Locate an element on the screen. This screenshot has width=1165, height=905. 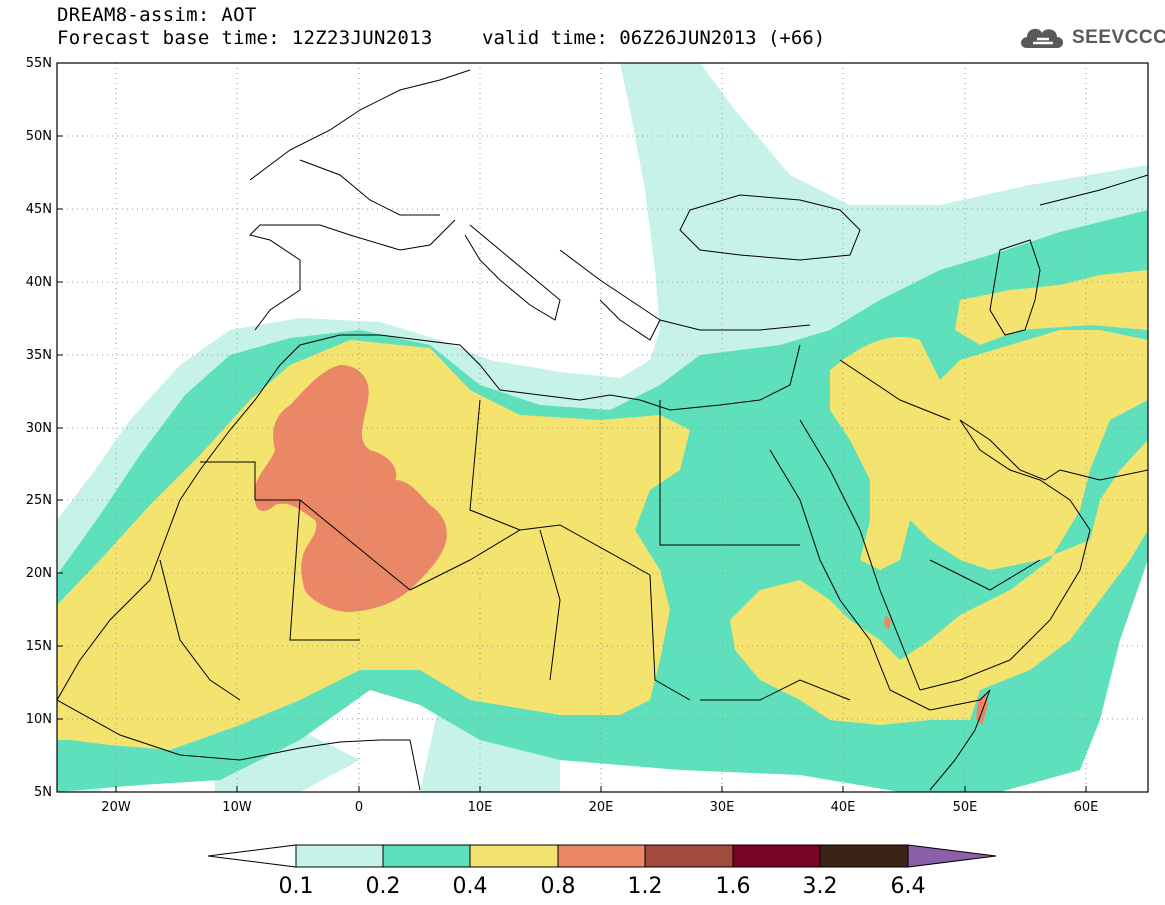
lon-label: 40E is located at coordinates (843, 807).